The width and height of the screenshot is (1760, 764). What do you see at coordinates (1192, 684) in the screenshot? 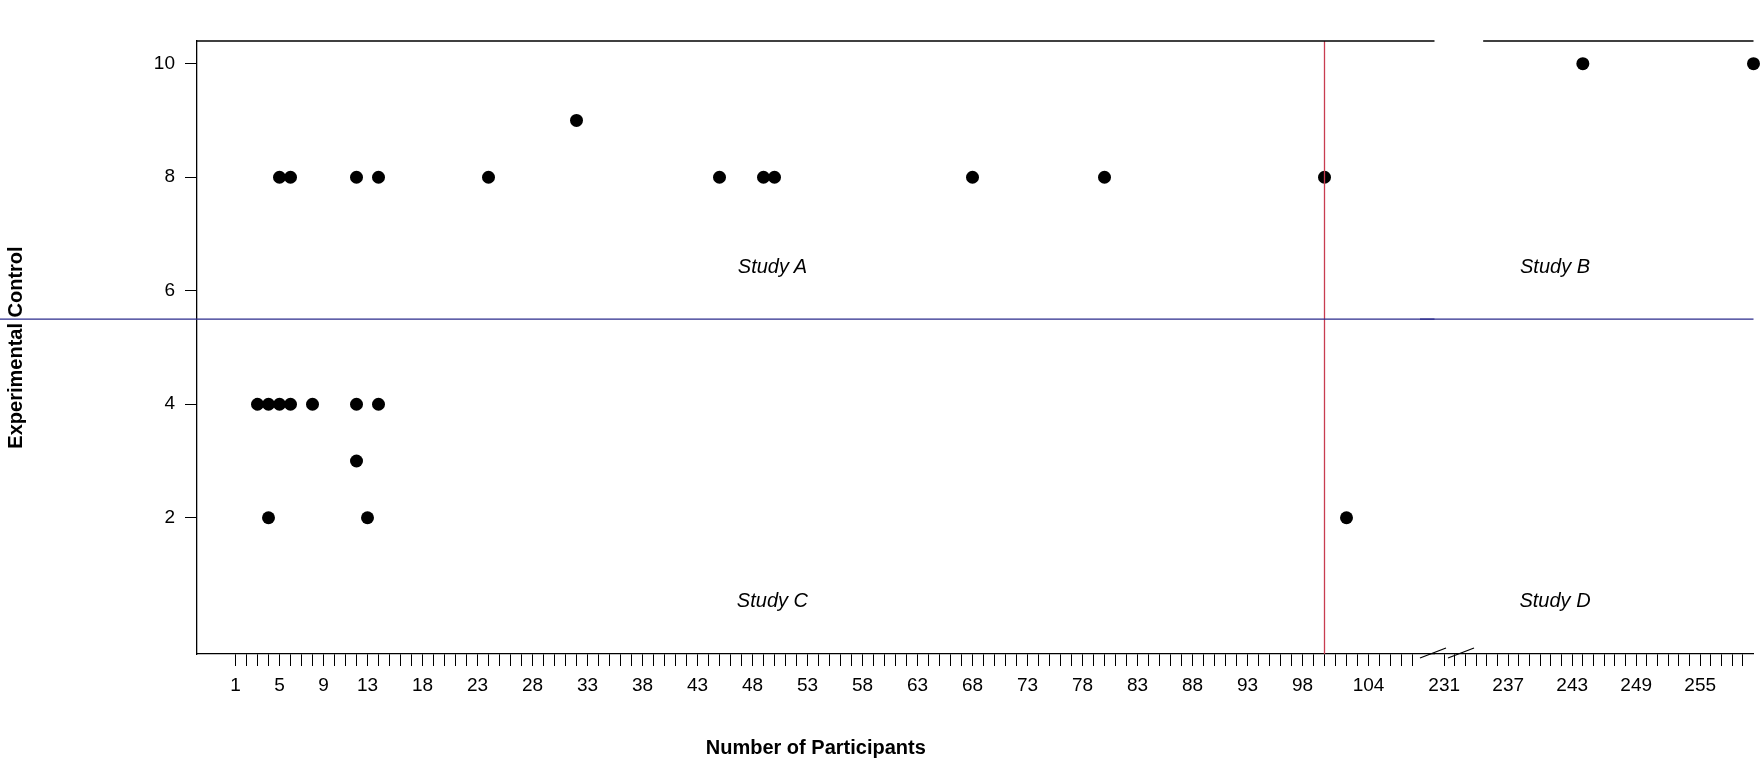
I see `x-tick-label: 88` at bounding box center [1192, 684].